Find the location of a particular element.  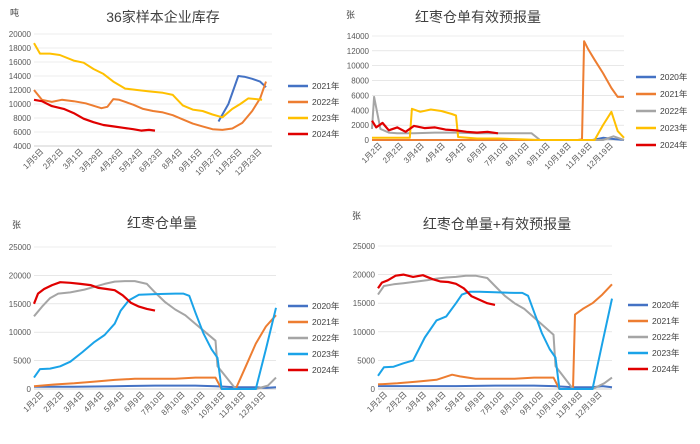

y-tick-label: 2000 is located at coordinates (360, 125).